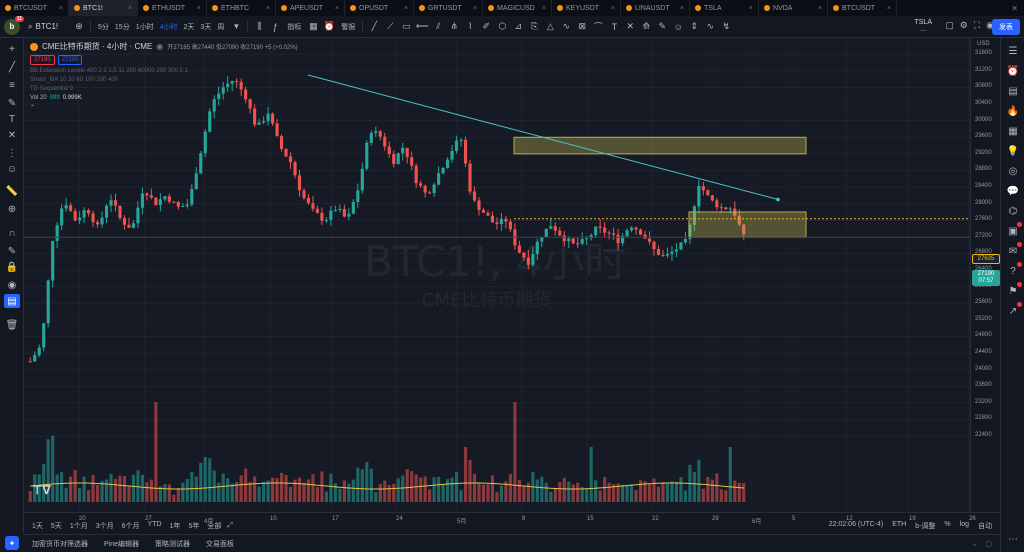 The height and width of the screenshot is (552, 1024). I want to click on cross-tool-icon: ✕, so click(630, 26).